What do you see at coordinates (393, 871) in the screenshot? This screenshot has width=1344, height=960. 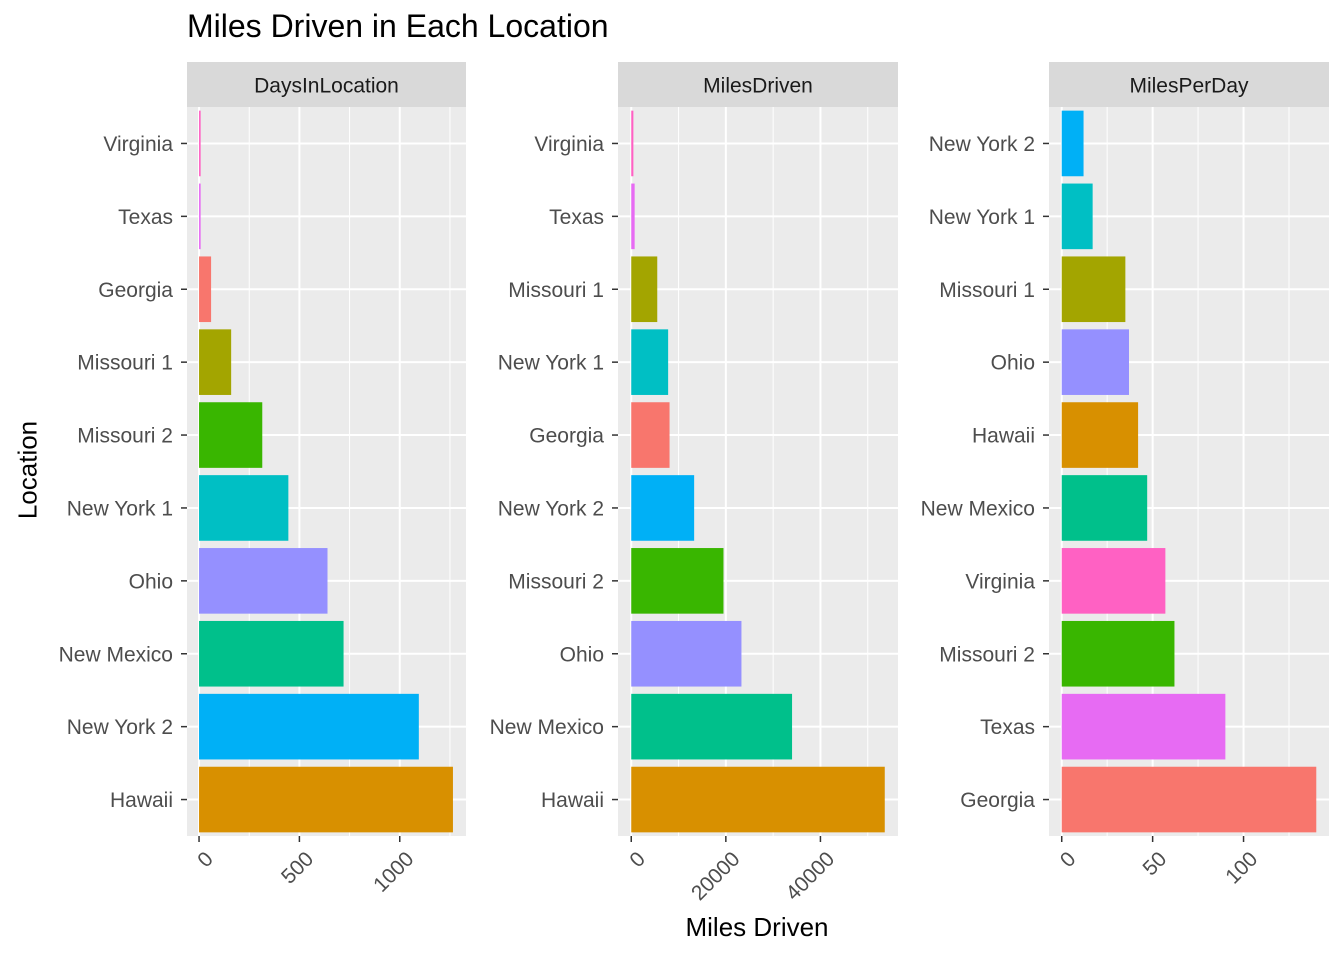 I see `x-tick-label: 1000` at bounding box center [393, 871].